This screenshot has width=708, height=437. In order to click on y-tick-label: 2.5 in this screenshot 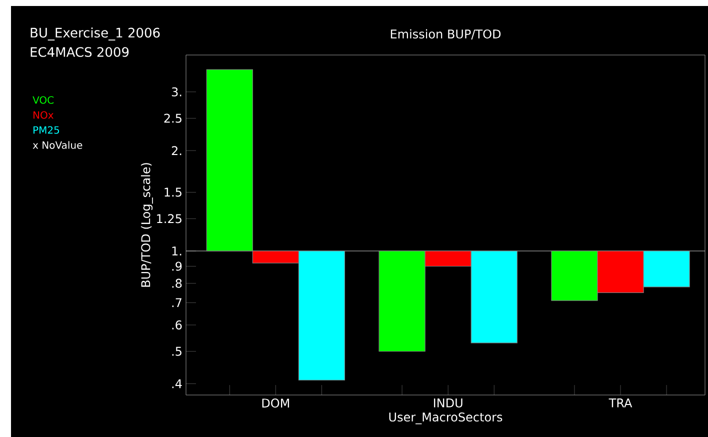, I will do `click(173, 118)`.